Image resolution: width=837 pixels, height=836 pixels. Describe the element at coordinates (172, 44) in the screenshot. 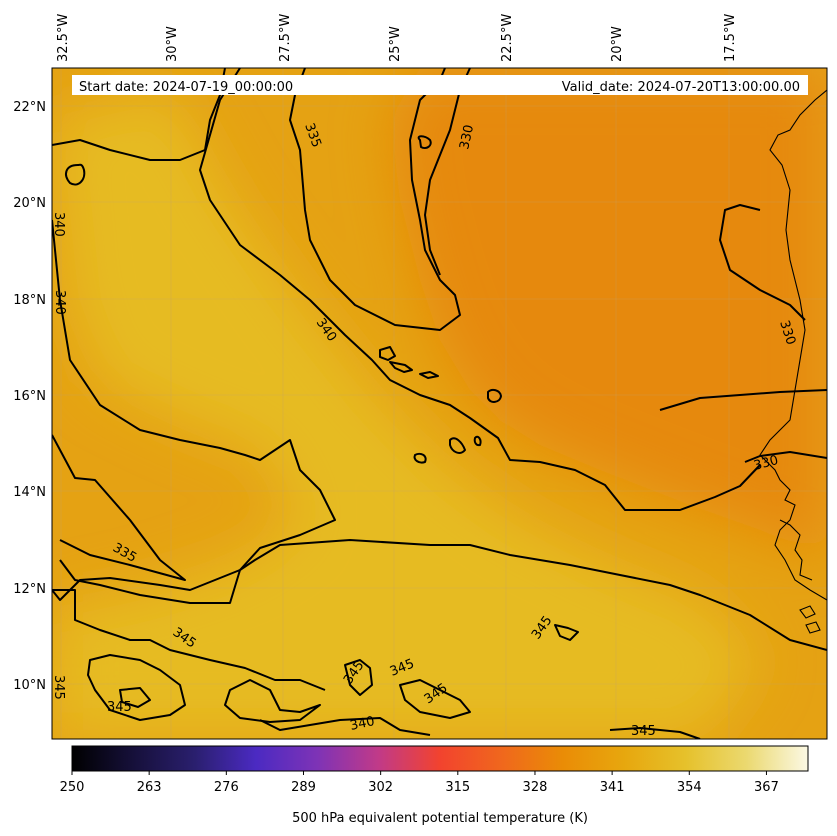

I see `lon-label-30w: 30°W` at that location.